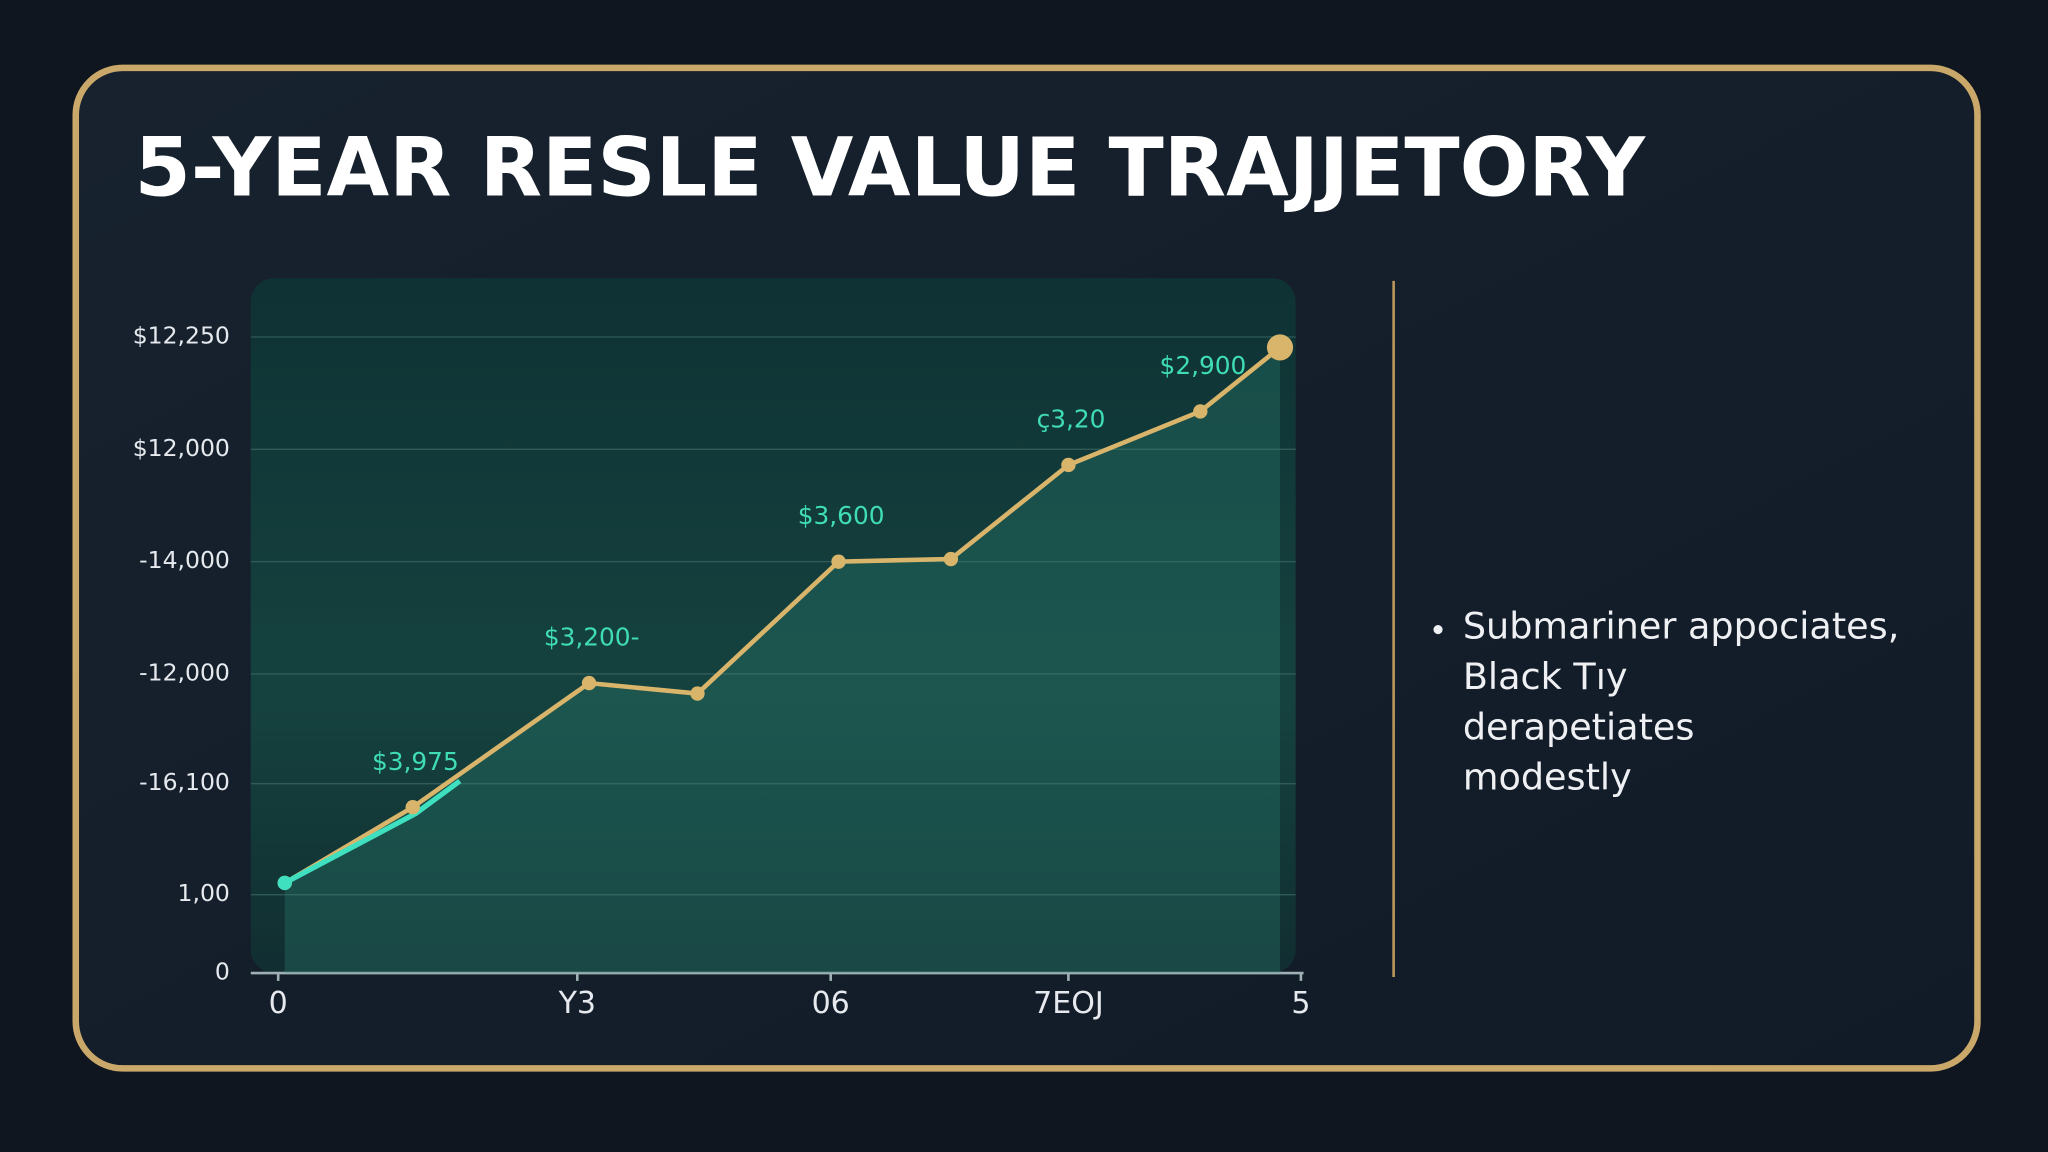 The height and width of the screenshot is (1152, 2048). Describe the element at coordinates (204, 893) in the screenshot. I see `y-tick-label: 1,00` at that location.